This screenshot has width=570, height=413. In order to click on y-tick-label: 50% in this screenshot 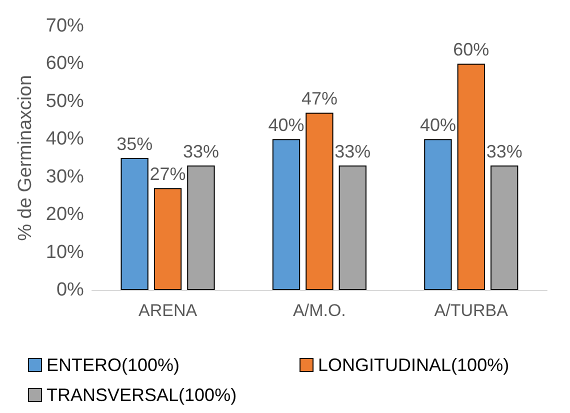, I will do `click(65, 101)`.